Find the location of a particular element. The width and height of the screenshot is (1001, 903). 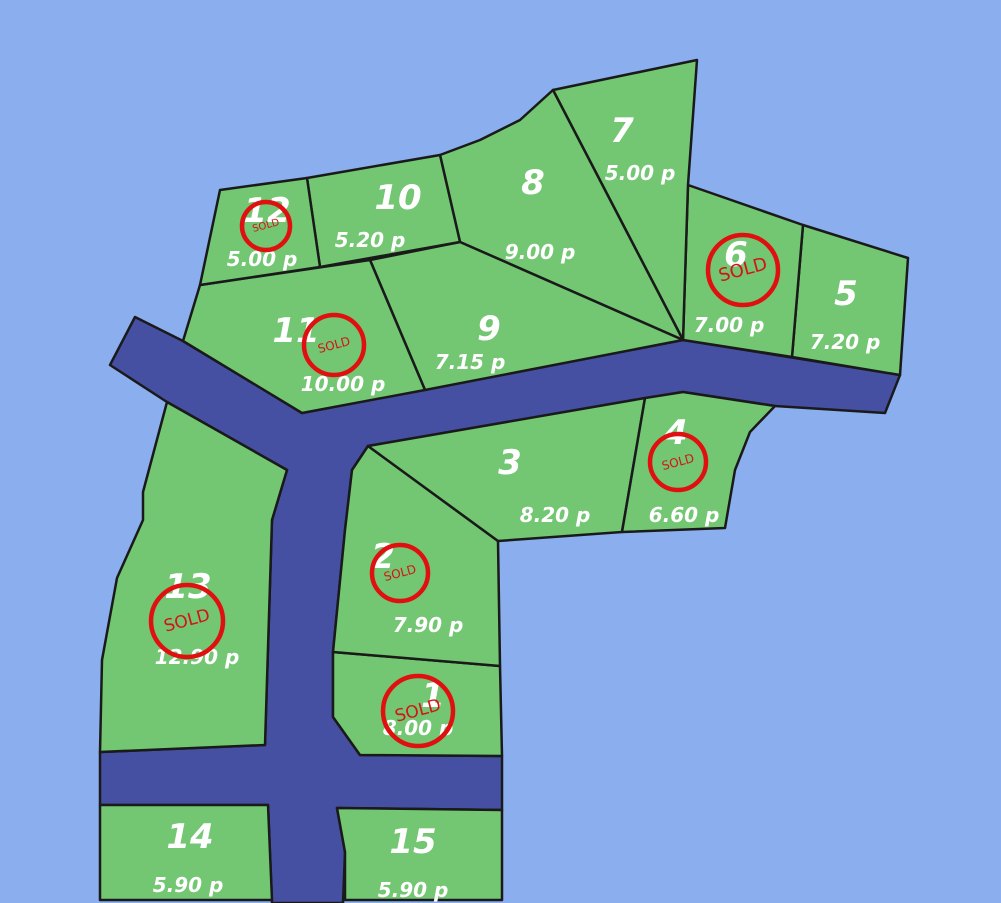

plot-price: 5.20 p is located at coordinates (370, 240).